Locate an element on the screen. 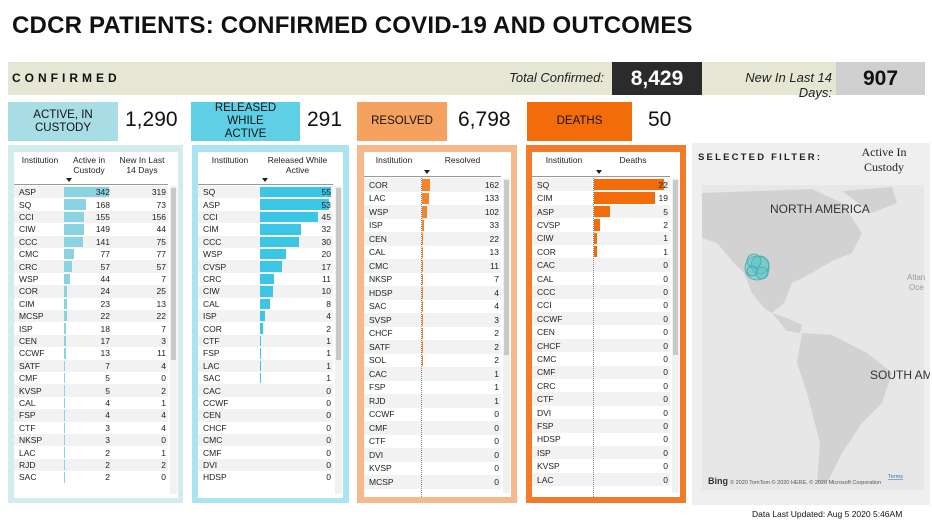 Image resolution: width=932 pixels, height=524 pixels. filter-value: Active In Custody is located at coordinates (884, 159).